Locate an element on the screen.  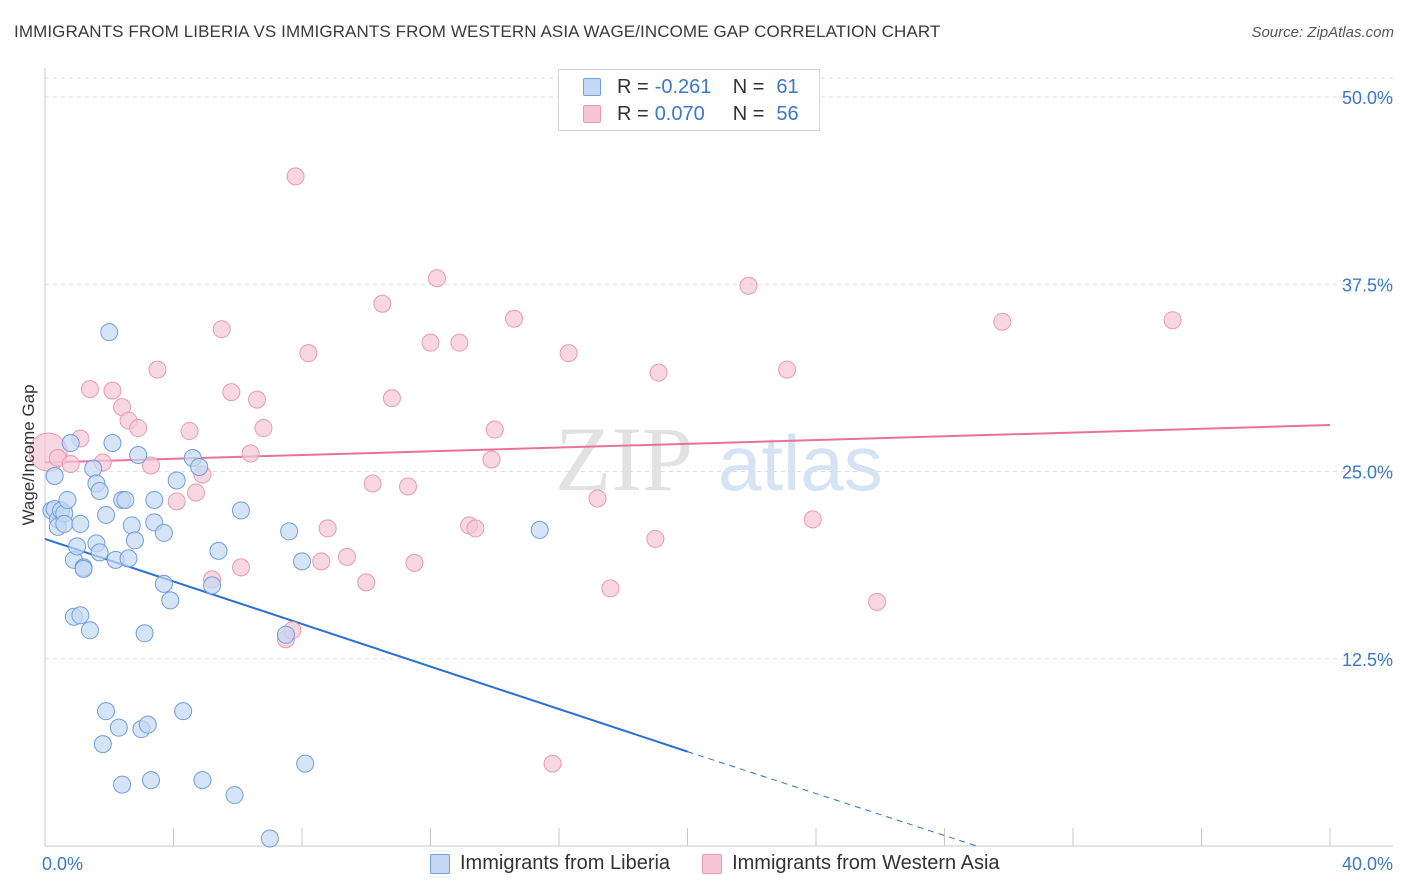
legend-item-western-asia: Immigrants from Western Asia is located at coordinates (851, 863).